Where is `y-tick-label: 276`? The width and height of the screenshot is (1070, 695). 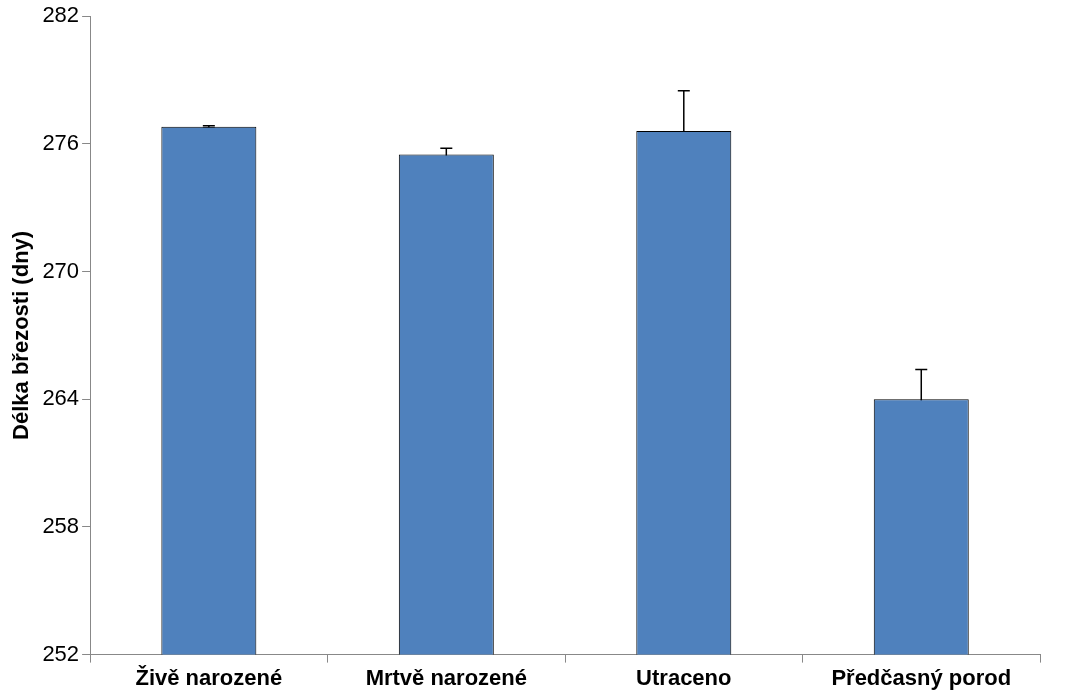 y-tick-label: 276 is located at coordinates (61, 142).